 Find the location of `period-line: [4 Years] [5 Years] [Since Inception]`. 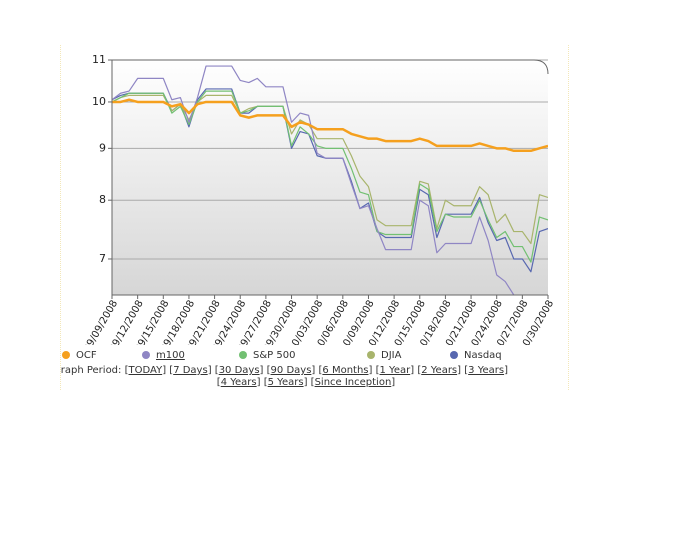

period-line: [4 Years] [5 Years] [Since Inception] is located at coordinates (314, 383).